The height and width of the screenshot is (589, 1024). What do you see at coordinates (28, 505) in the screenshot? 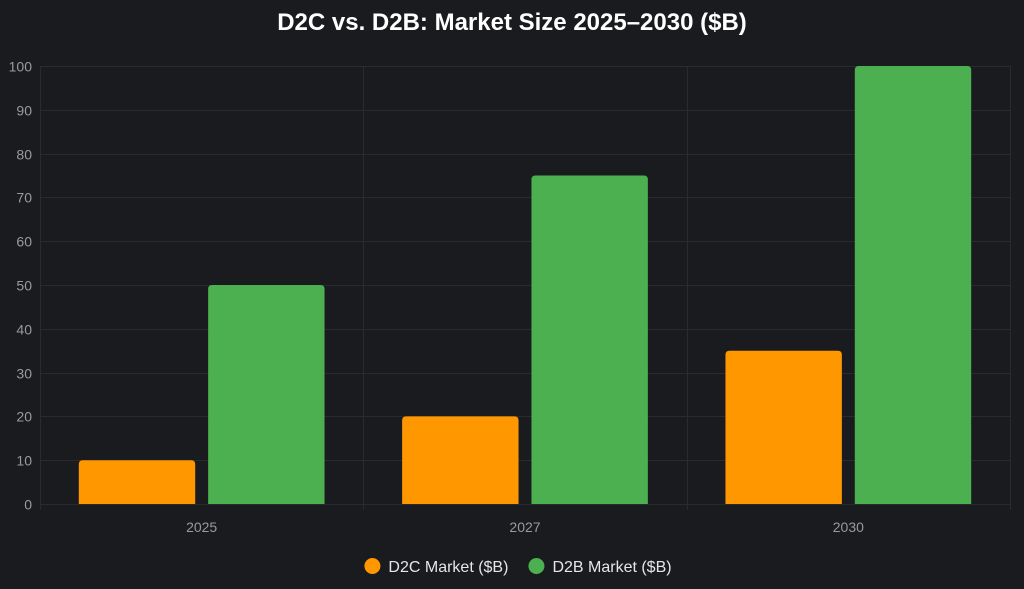
I see `y-tick-label: 0` at bounding box center [28, 505].